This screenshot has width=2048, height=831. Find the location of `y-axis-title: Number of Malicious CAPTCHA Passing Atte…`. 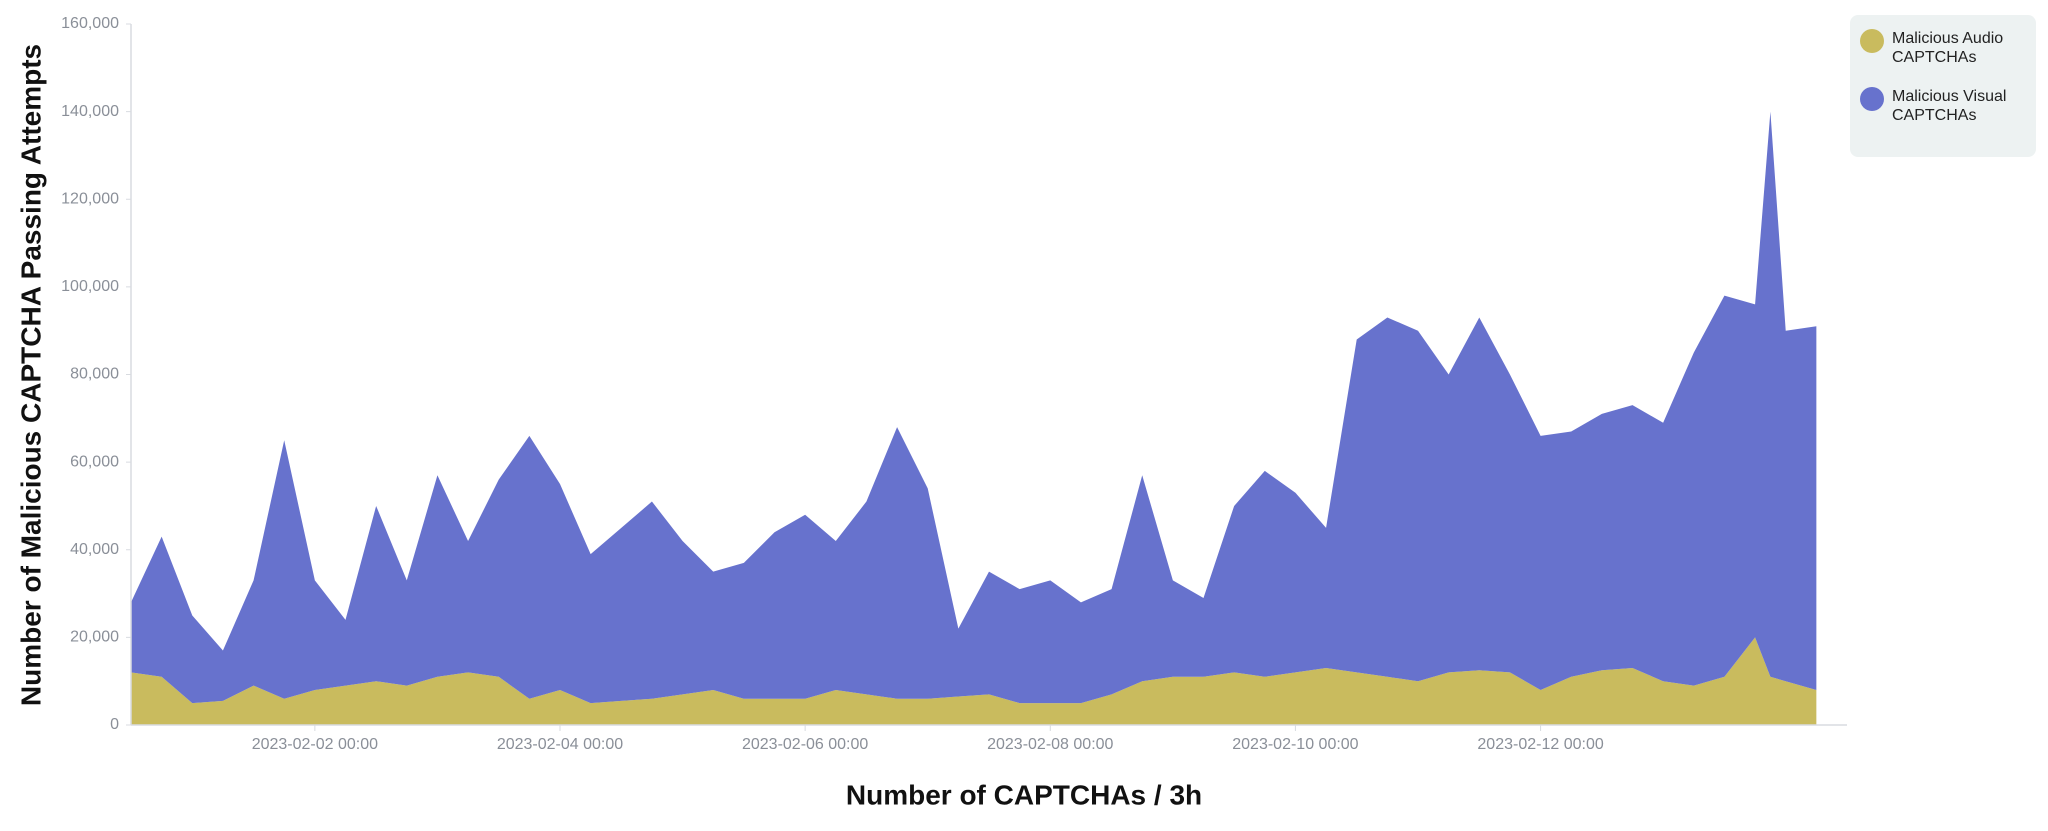

y-axis-title: Number of Malicious CAPTCHA Passing Atte… is located at coordinates (30, 375).